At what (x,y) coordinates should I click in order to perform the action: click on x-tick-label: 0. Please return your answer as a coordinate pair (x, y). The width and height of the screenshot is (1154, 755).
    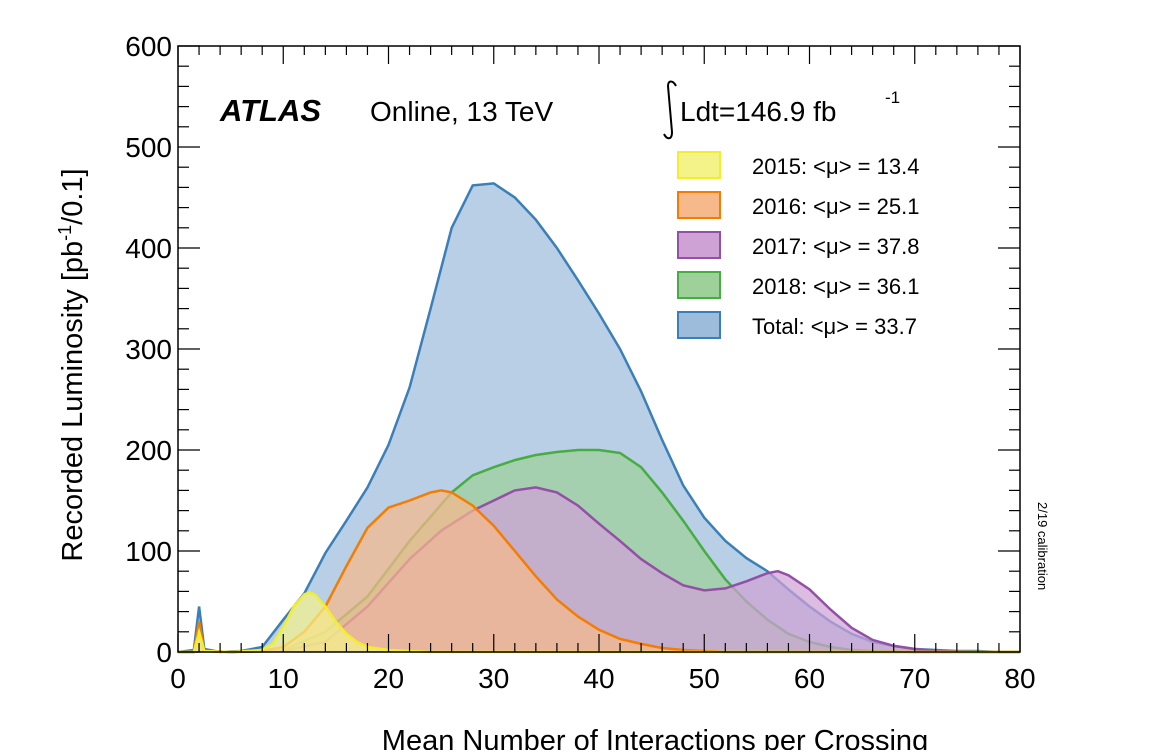
    Looking at the image, I should click on (178, 678).